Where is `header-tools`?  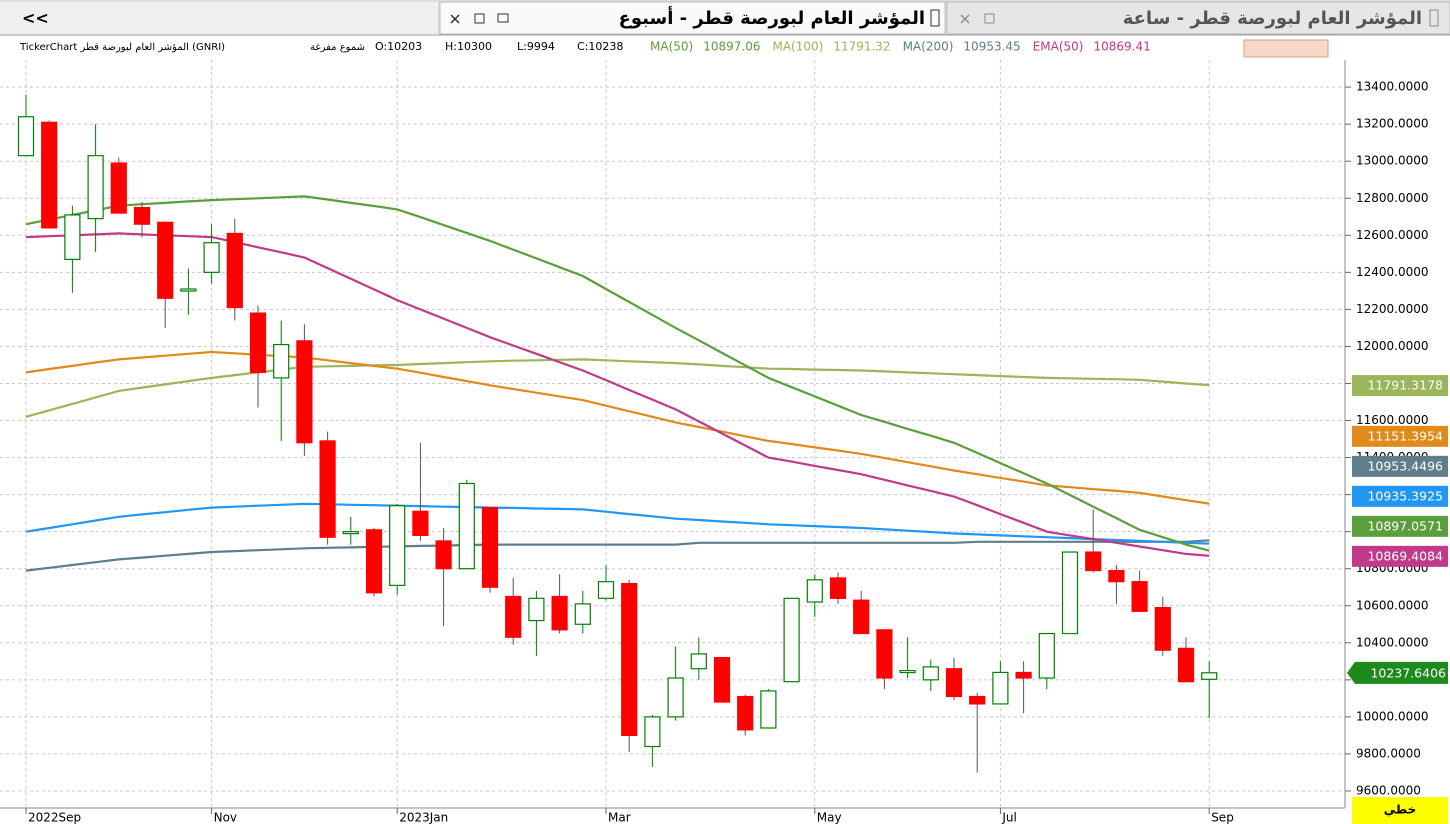
header-tools is located at coordinates (1286, 48).